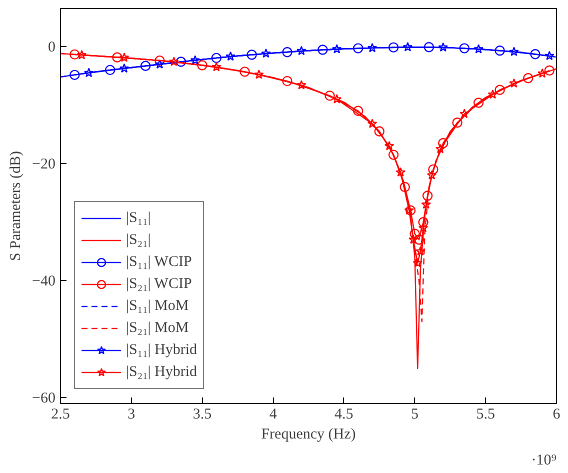 Image resolution: width=568 pixels, height=473 pixels. I want to click on legend-label: |S₂₁|, so click(138, 240).